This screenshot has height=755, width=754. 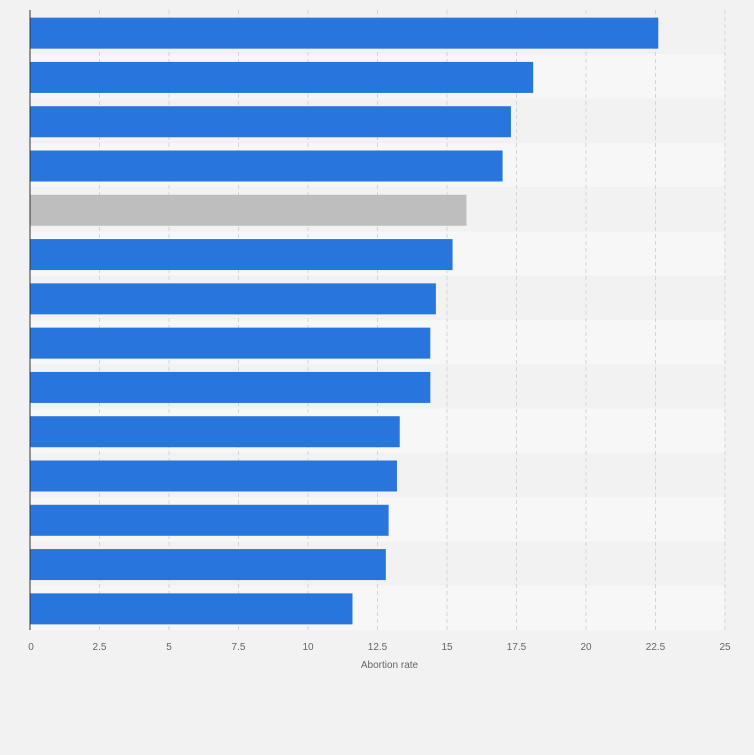 I want to click on x-tick-label: 5, so click(x=169, y=647).